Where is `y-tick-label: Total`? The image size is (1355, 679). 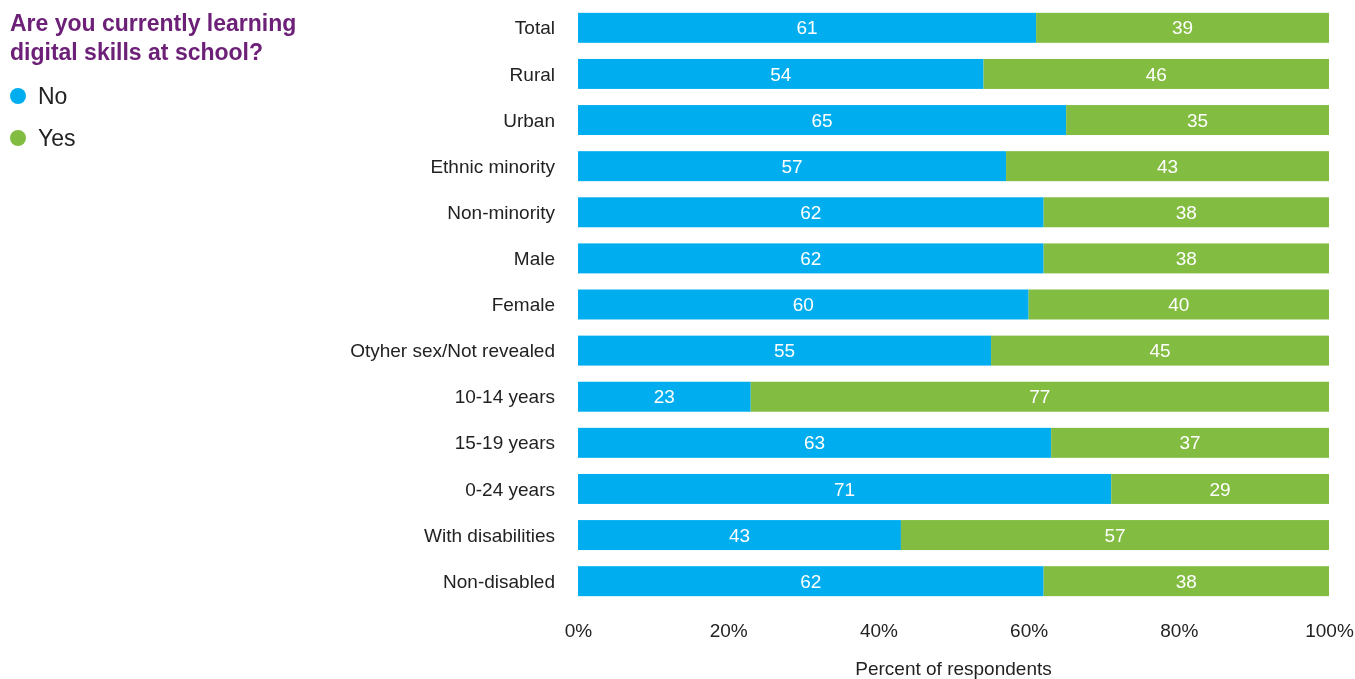 y-tick-label: Total is located at coordinates (534, 28).